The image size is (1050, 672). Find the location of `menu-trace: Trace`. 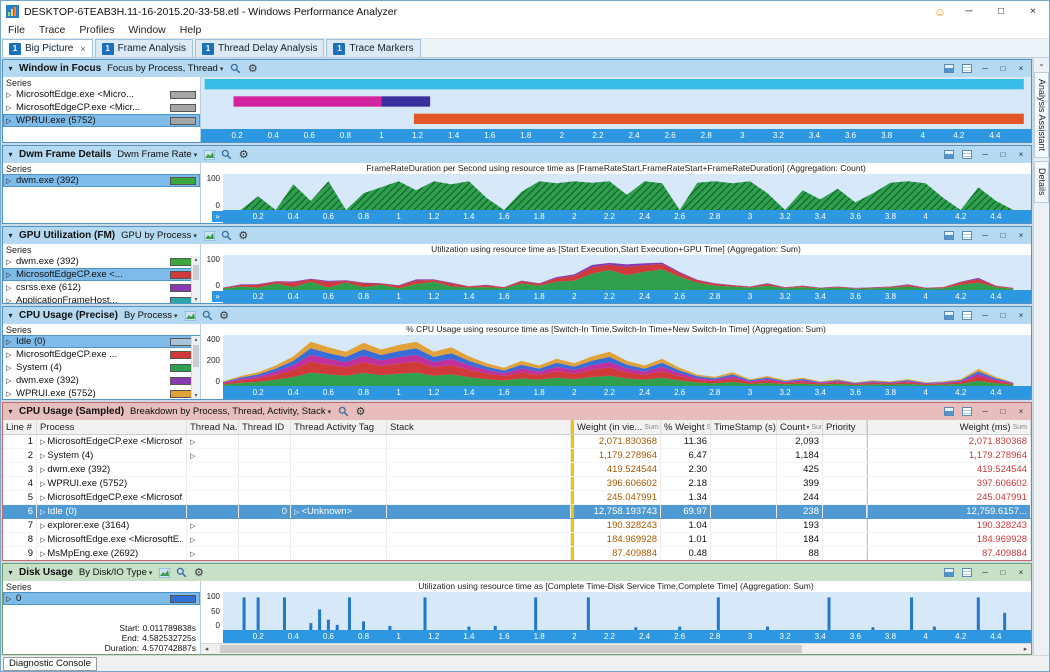

menu-trace: Trace is located at coordinates (52, 30).